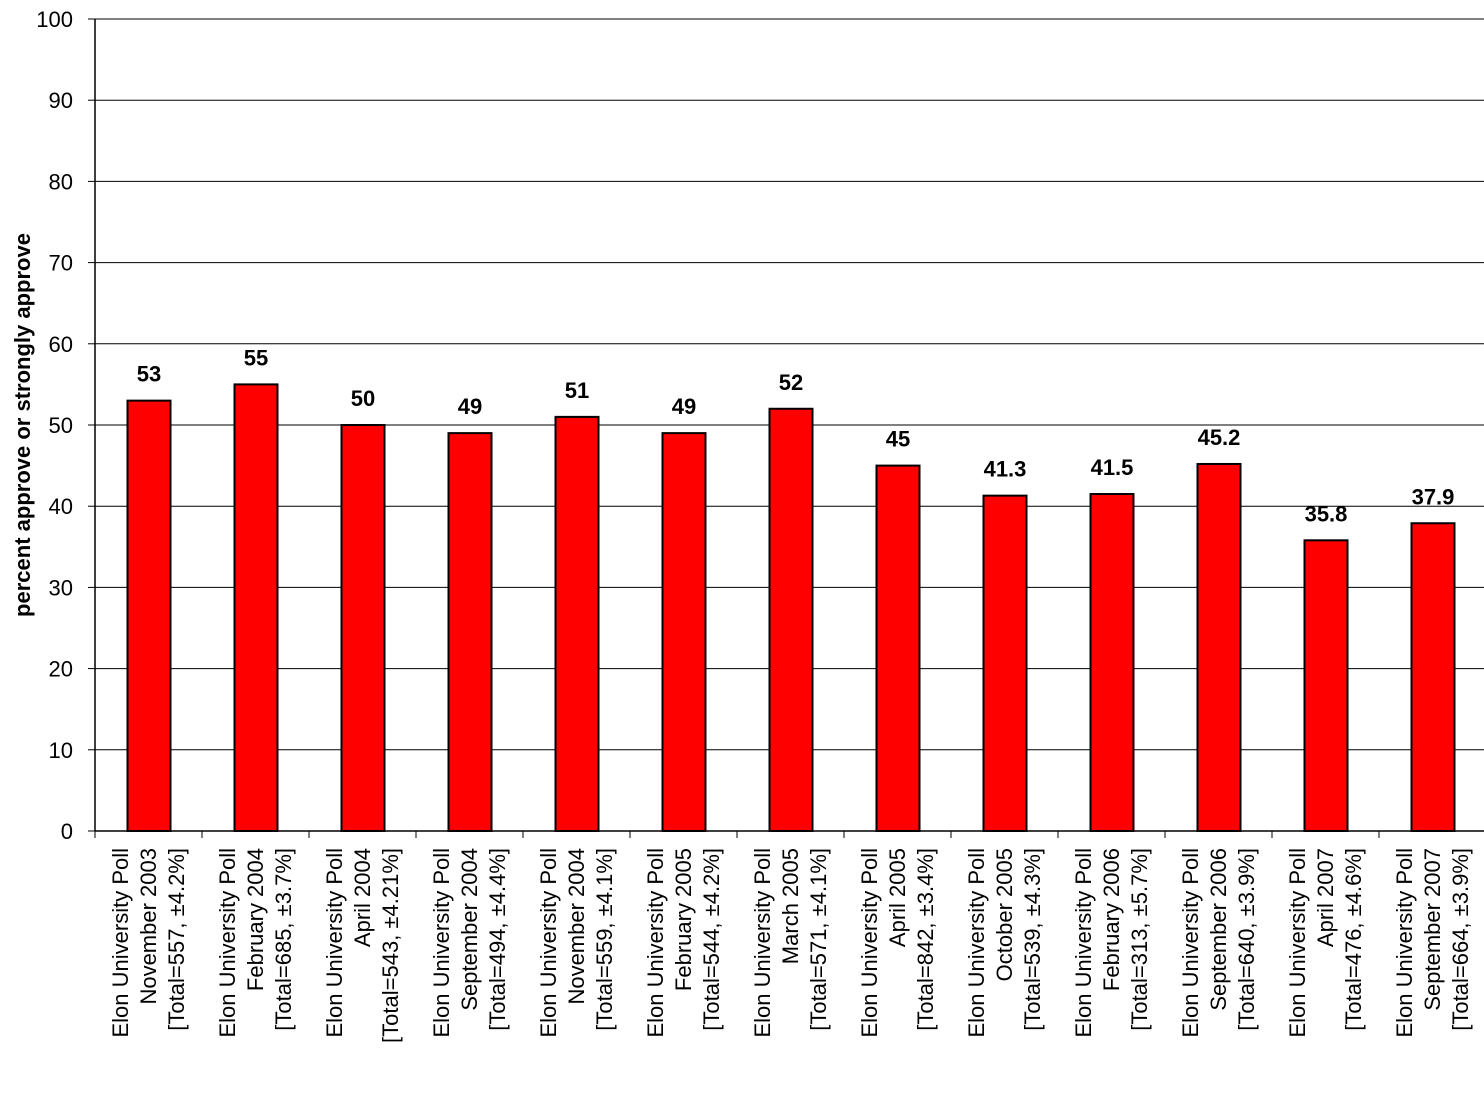  I want to click on x-category-label: [Total=559, ±4.1%], so click(604, 939).